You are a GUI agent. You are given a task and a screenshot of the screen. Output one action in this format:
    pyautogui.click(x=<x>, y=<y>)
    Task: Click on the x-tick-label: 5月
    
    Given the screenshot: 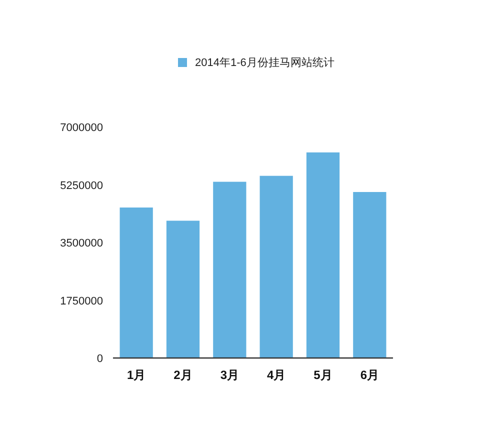 What is the action you would take?
    pyautogui.click(x=323, y=375)
    